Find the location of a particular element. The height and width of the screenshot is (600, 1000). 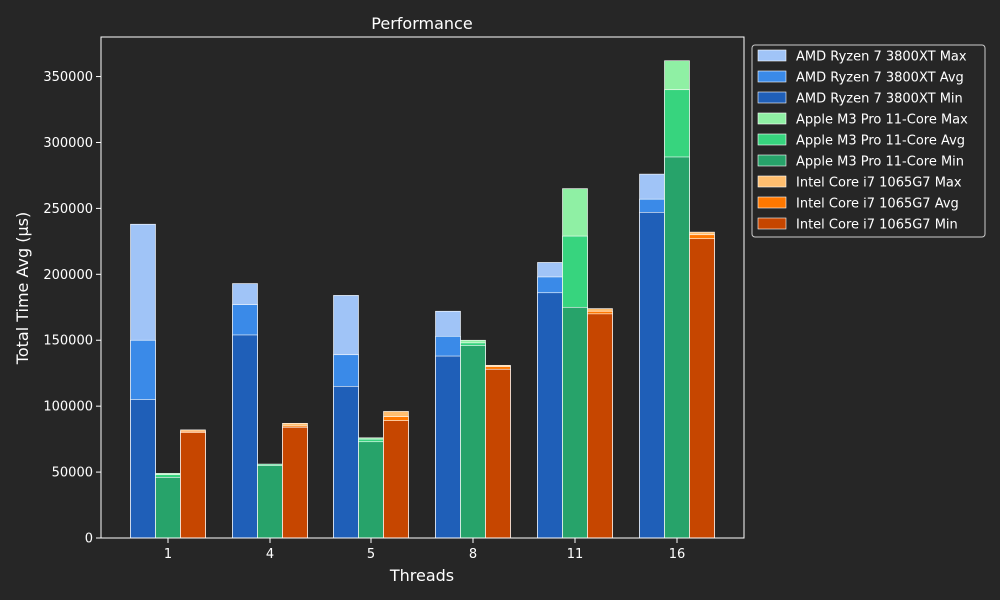

legend-label: Intel Core i7 1065G7 Max is located at coordinates (879, 183).